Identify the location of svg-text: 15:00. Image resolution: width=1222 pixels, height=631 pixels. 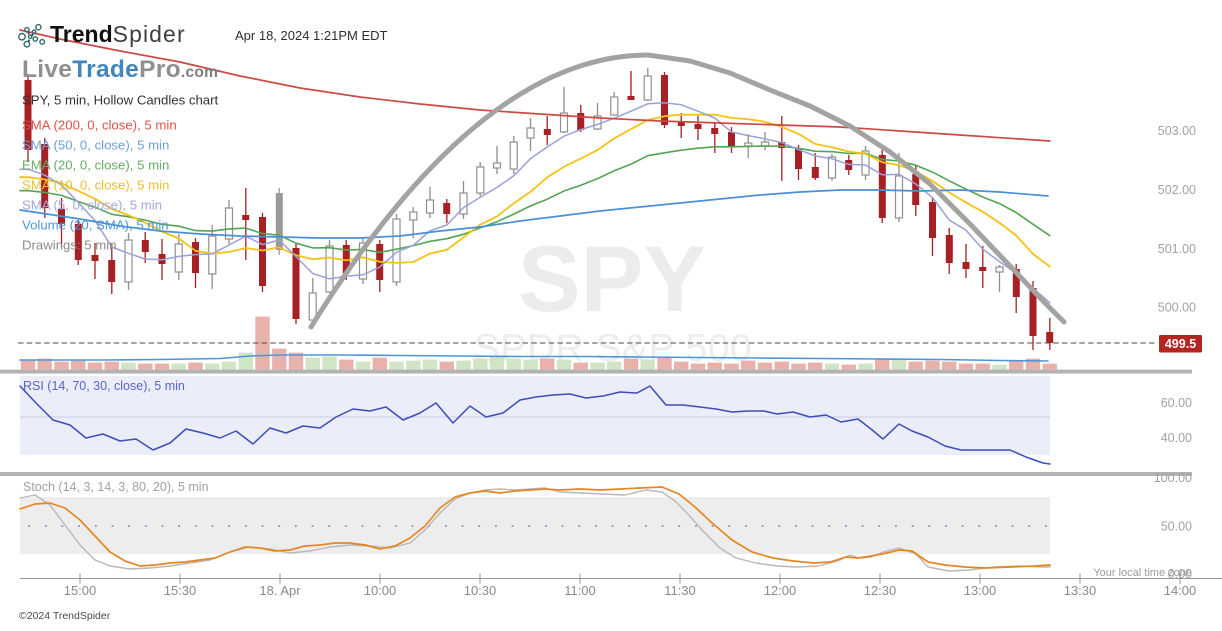
(80, 590).